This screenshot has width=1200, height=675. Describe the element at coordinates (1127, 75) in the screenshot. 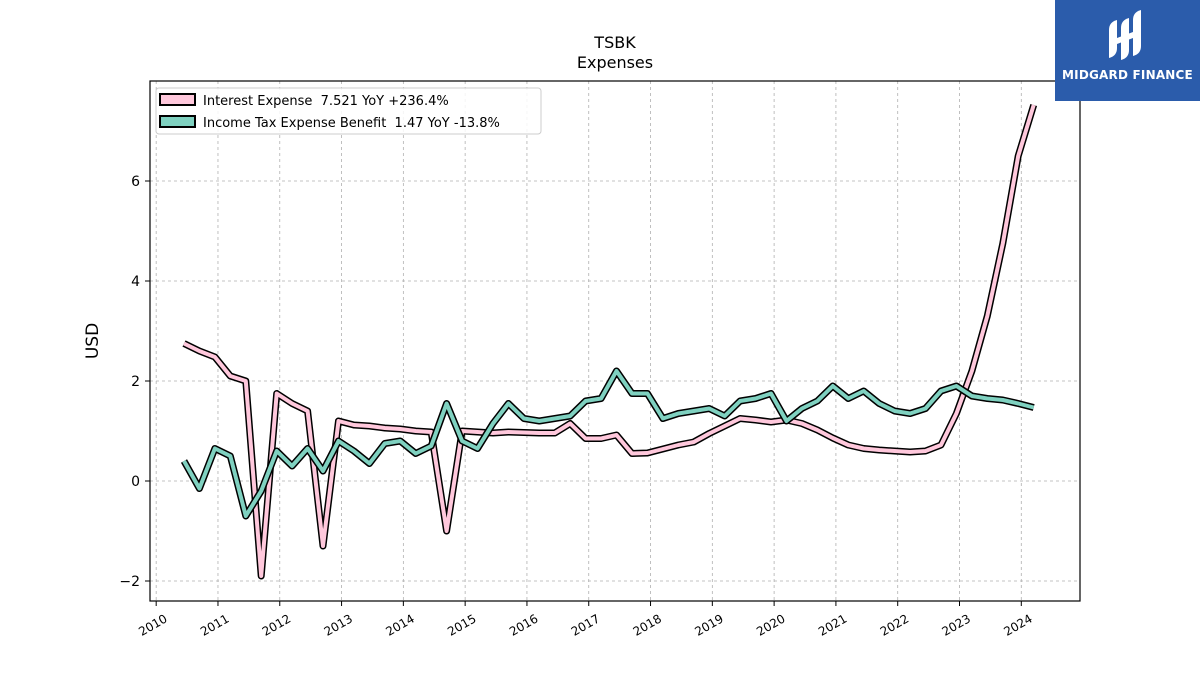

I see `brand-name: MIDGARD FINANCE` at that location.